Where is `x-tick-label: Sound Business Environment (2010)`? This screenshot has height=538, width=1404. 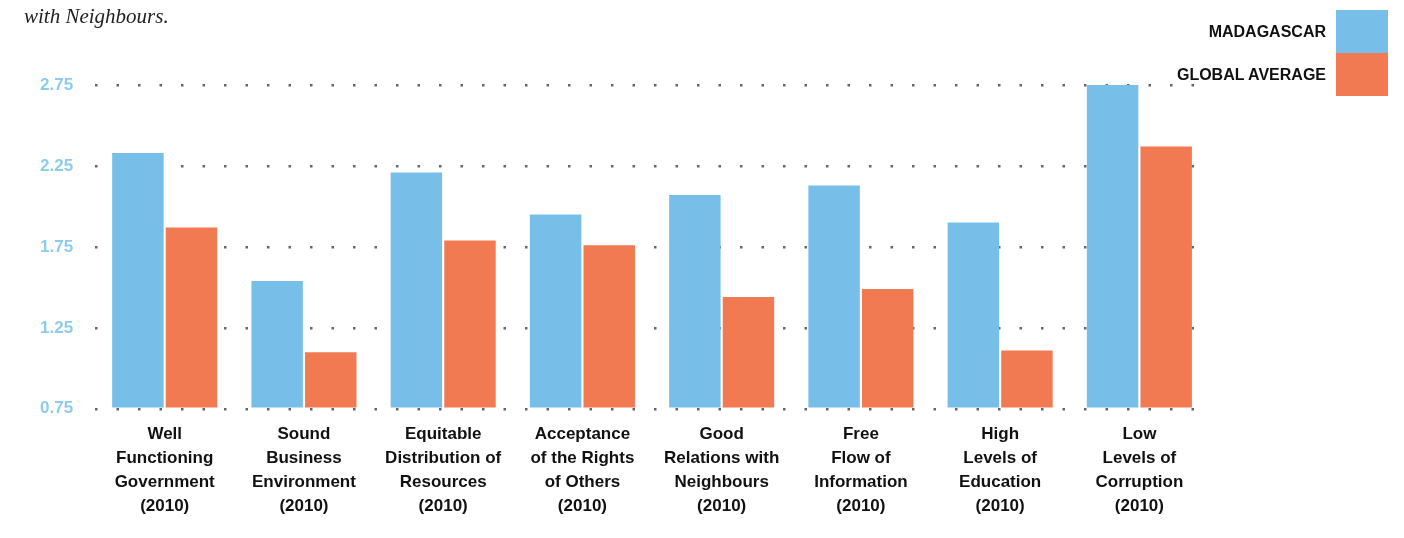
x-tick-label: Sound Business Environment (2010) is located at coordinates (304, 469).